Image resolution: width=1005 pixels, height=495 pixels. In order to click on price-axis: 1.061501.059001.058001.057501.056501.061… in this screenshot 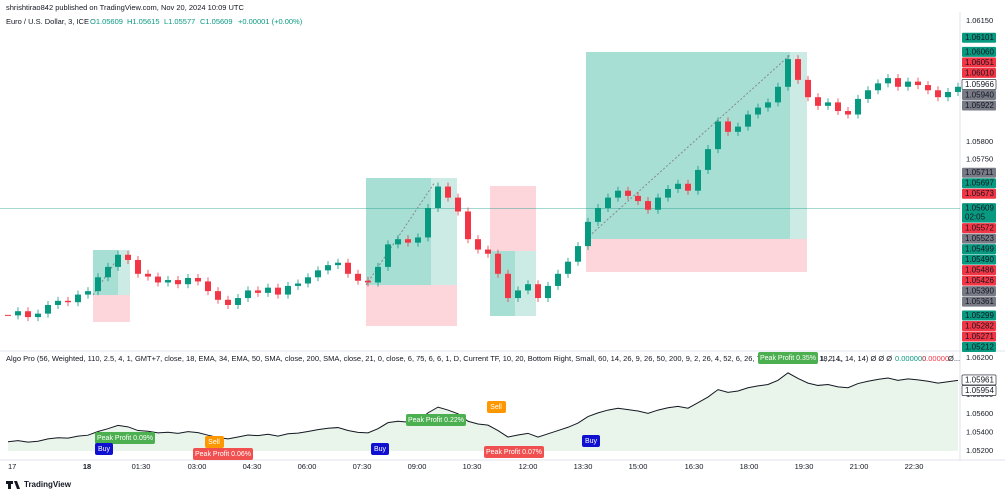, I will do `click(979, 235)`.